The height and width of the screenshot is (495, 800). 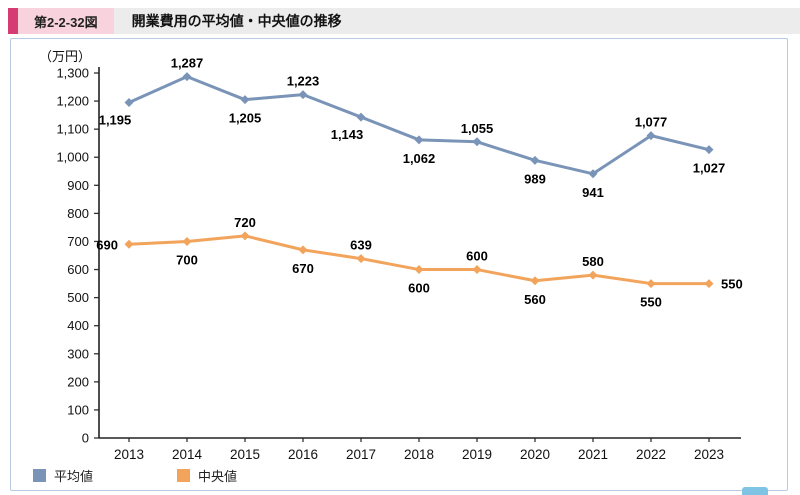 I want to click on svg-text: 1,062, so click(x=419, y=158).